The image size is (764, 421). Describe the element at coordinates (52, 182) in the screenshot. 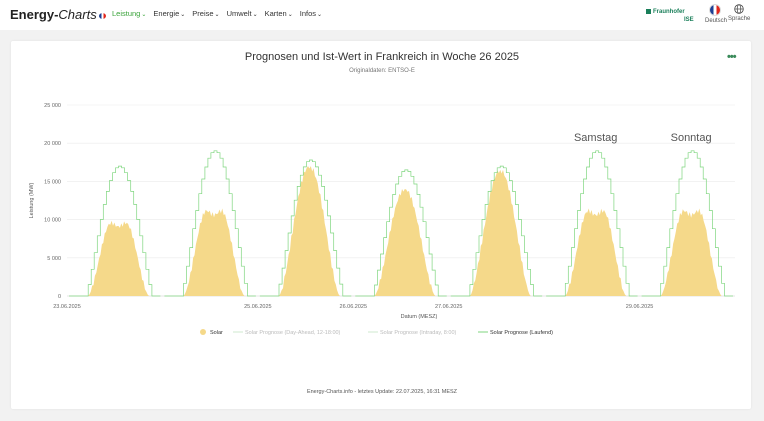

I see `y-tick-label: 15 000` at that location.